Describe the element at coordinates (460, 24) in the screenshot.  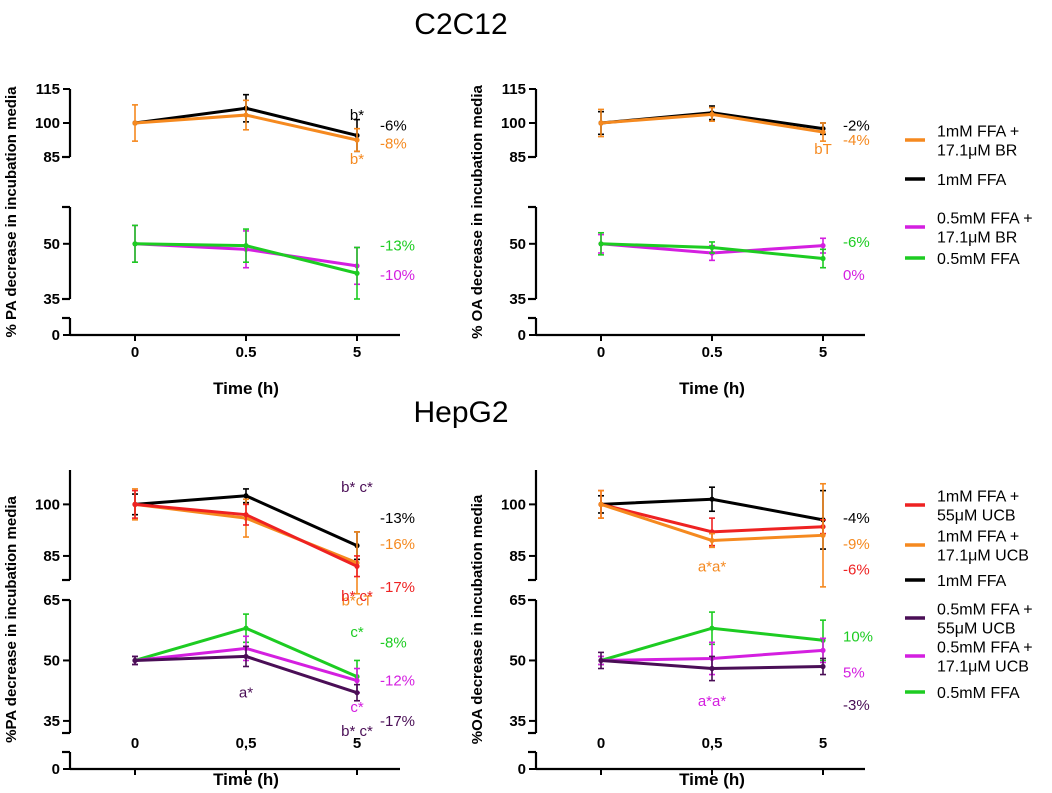
I see `section-title-c2c12: C2C12` at that location.